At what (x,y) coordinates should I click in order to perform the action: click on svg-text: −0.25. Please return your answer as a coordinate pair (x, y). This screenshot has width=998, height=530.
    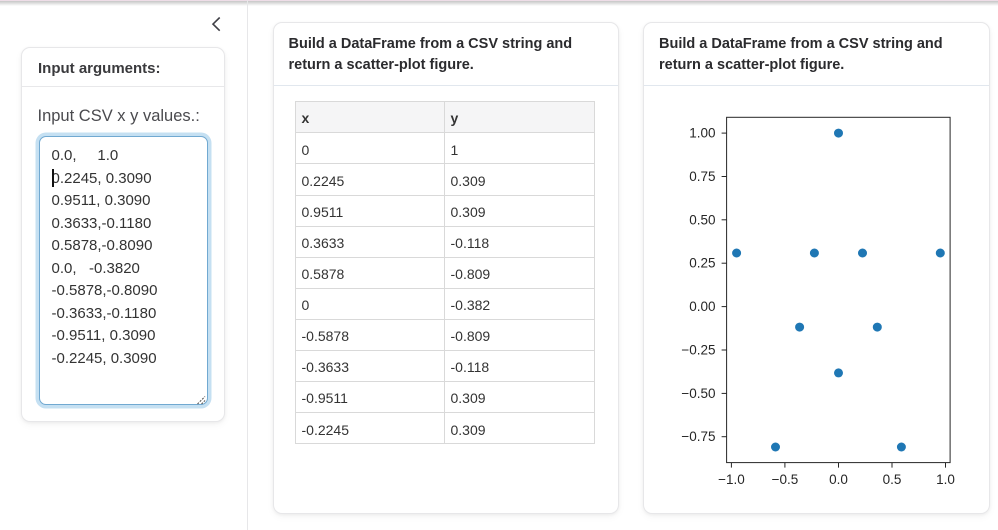
    Looking at the image, I should click on (698, 350).